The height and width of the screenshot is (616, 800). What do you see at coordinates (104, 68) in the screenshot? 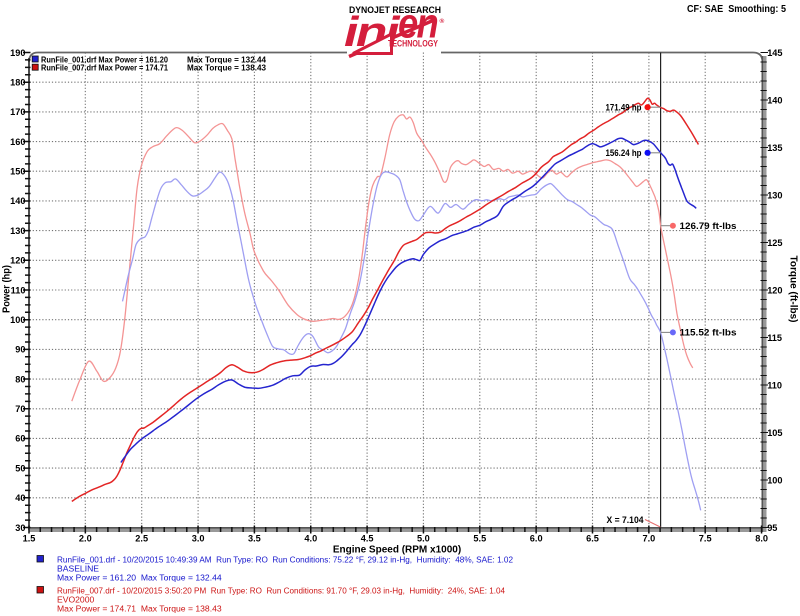
I see `svg-text:RunFile_007.drf Max Power = 17: RunFile_007.drf Max Power = 174.71` at bounding box center [104, 68].